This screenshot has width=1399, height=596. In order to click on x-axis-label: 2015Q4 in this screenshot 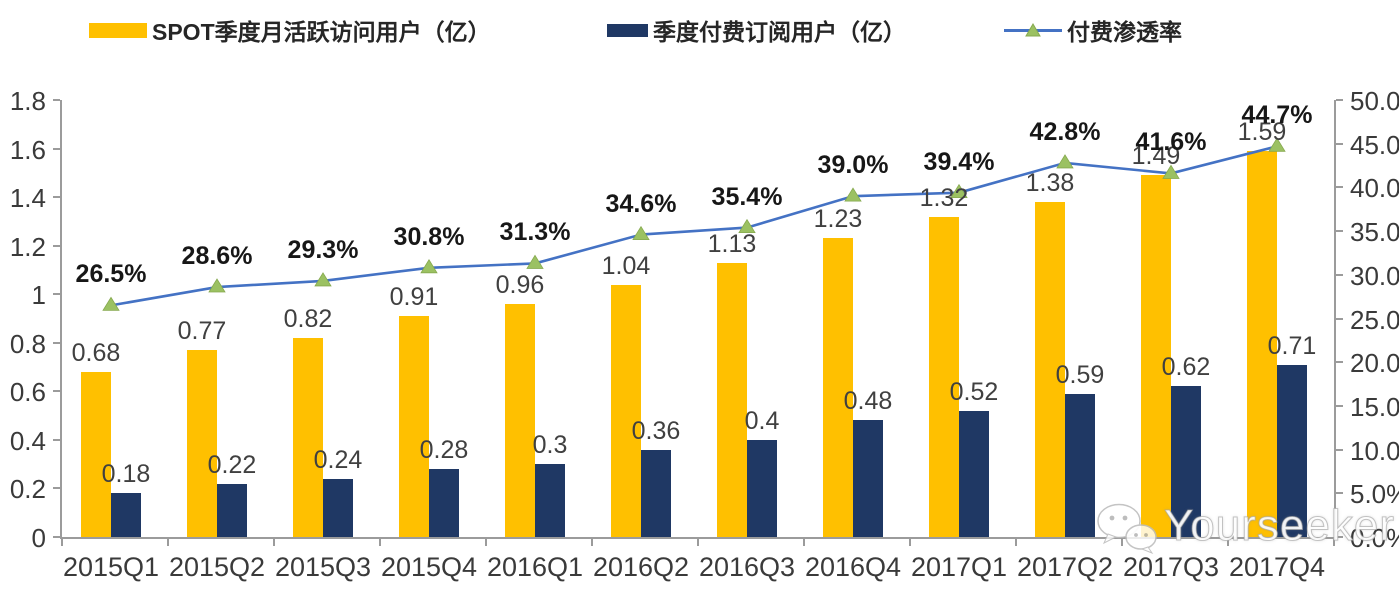, I will do `click(429, 567)`.